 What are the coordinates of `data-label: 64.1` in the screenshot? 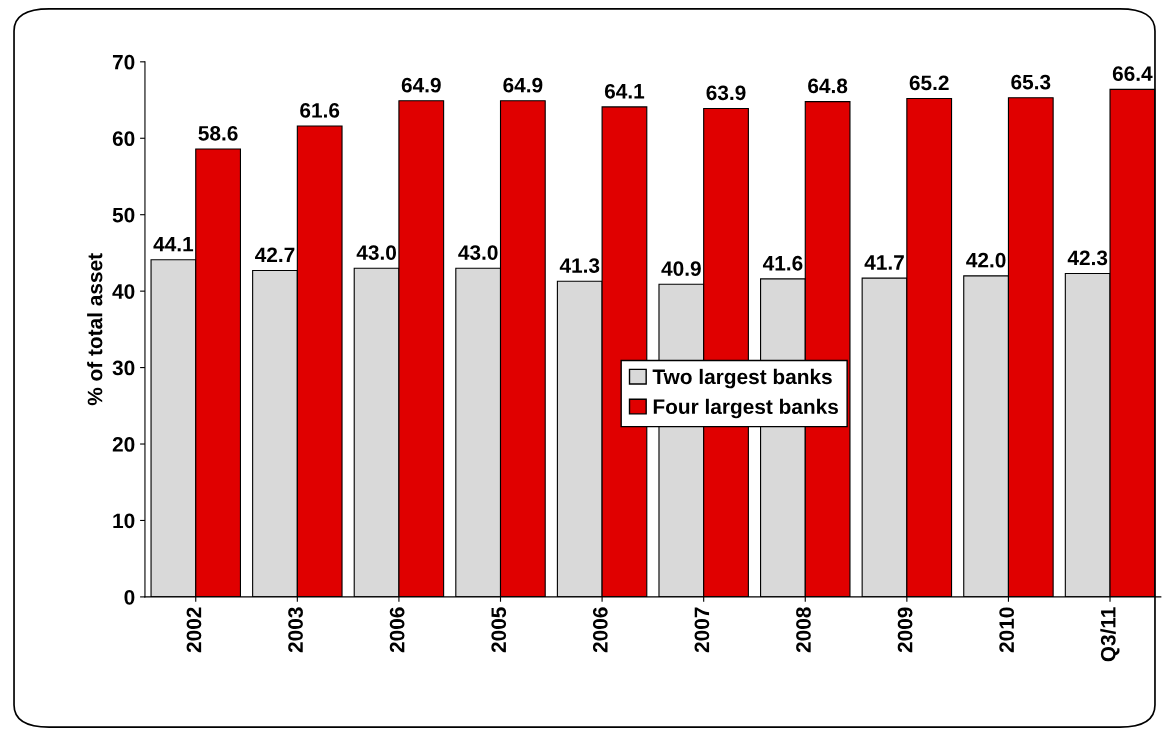 It's located at (624, 91).